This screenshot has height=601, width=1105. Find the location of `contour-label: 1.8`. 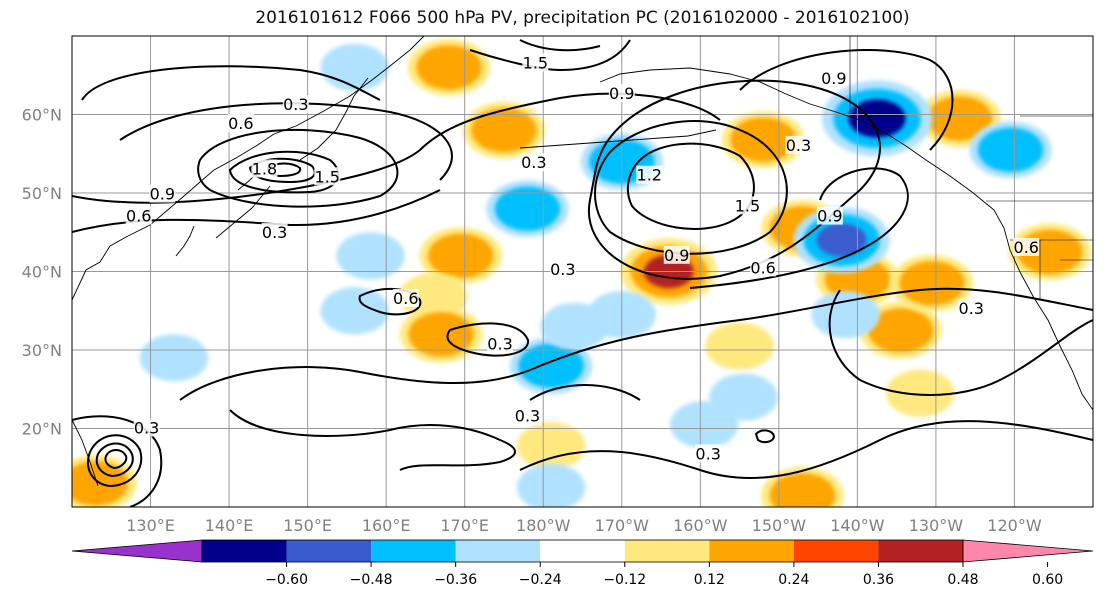

contour-label: 1.8 is located at coordinates (264, 168).